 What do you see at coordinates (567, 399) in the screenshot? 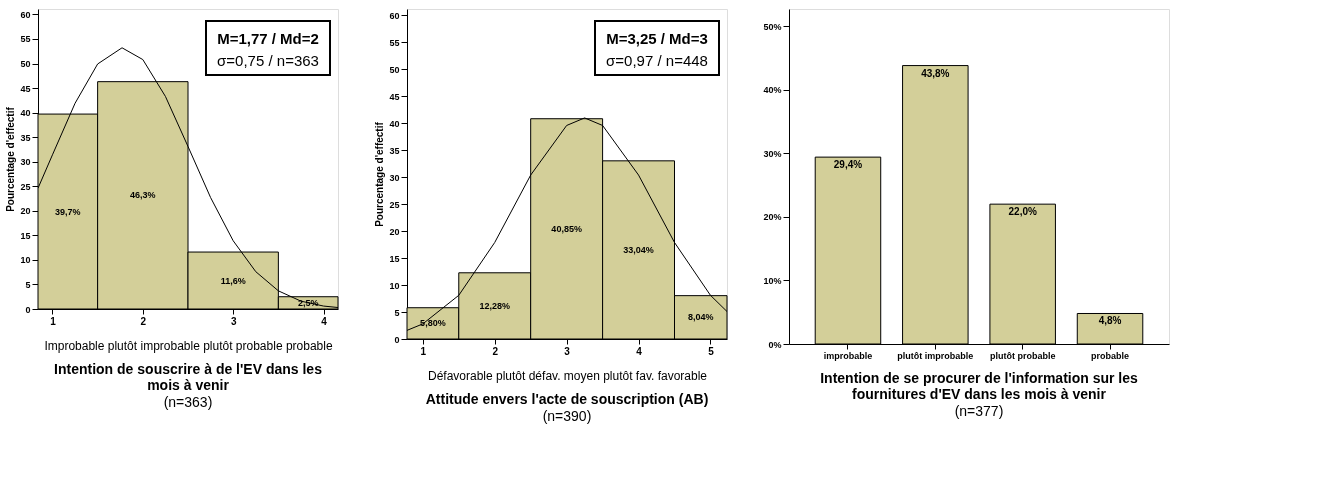
I see `text: Attitude envers l'acte de souscription (AB)` at bounding box center [567, 399].